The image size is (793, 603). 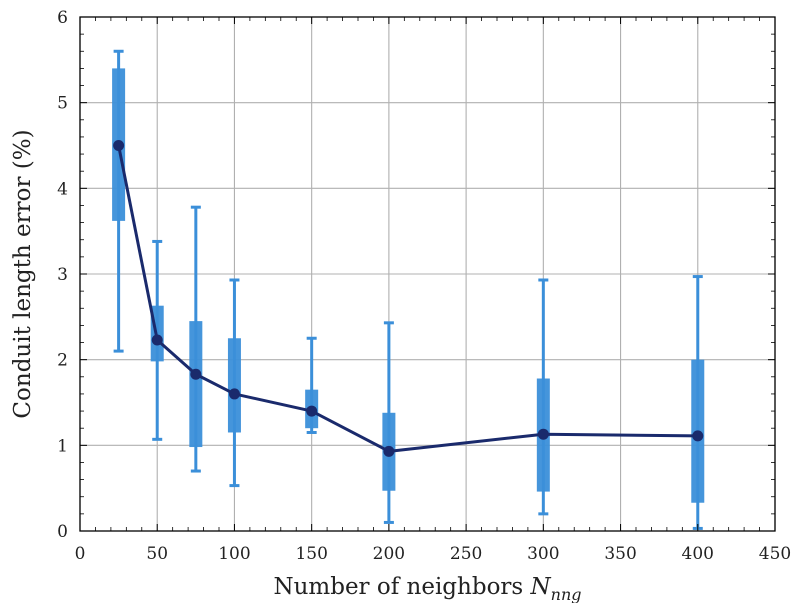 What do you see at coordinates (466, 554) in the screenshot?
I see `x-tick-label: 250` at bounding box center [466, 554].